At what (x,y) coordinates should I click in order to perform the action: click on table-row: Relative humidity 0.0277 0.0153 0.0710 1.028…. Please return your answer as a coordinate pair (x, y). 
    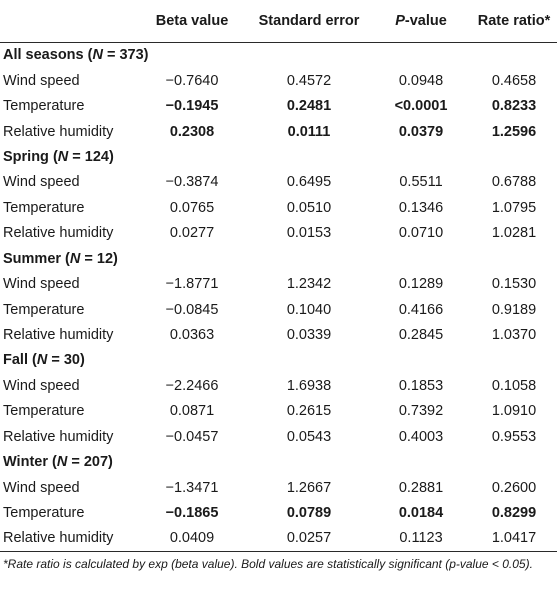
    Looking at the image, I should click on (278, 233).